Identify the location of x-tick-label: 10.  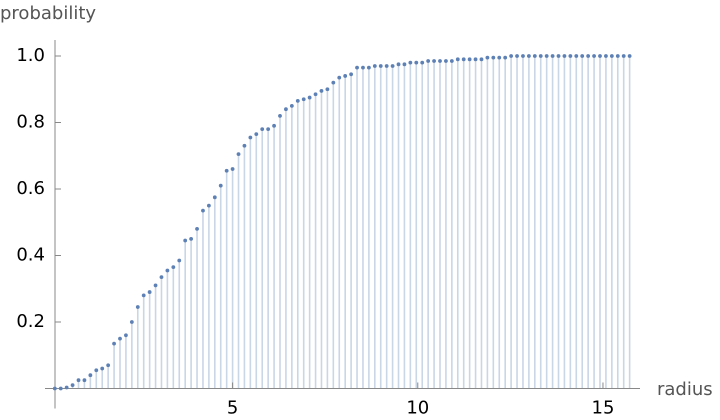
(417, 408).